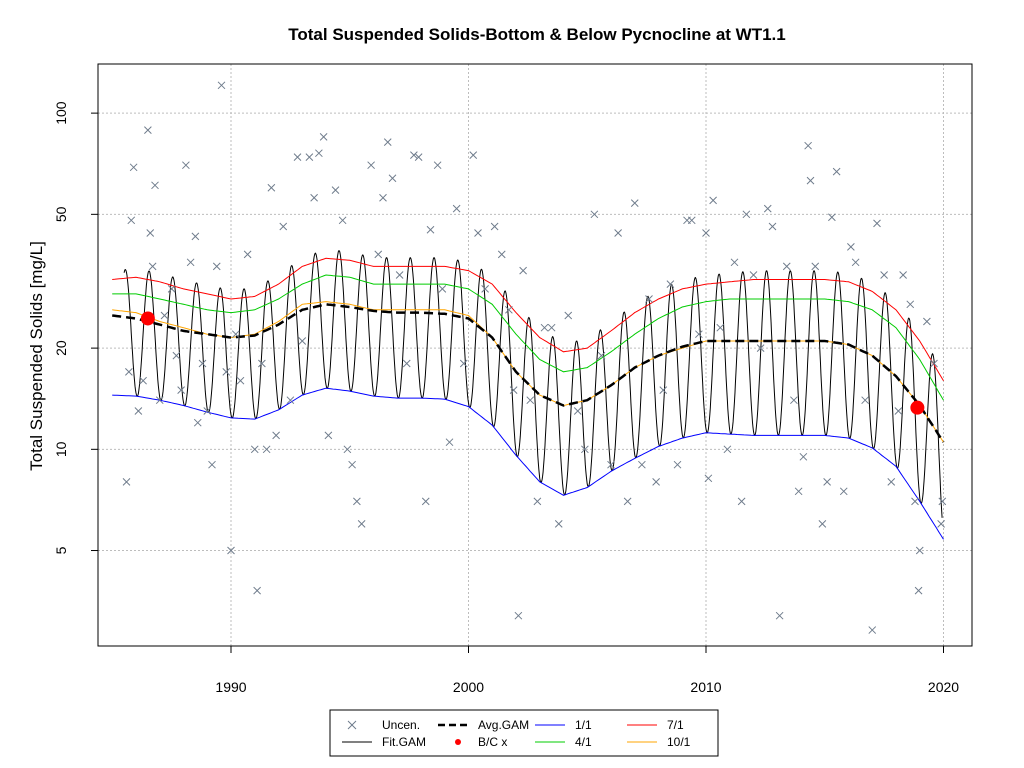 This screenshot has width=1024, height=768. What do you see at coordinates (943, 687) in the screenshot?
I see `x-tick-label: 2020` at bounding box center [943, 687].